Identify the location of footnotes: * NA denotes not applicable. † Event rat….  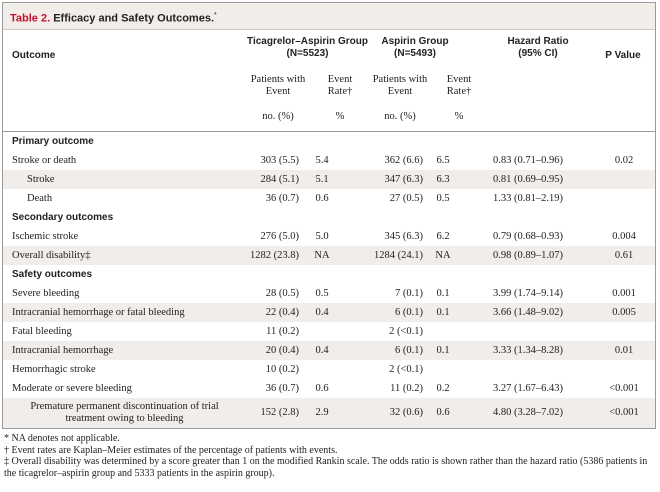
(329, 456).